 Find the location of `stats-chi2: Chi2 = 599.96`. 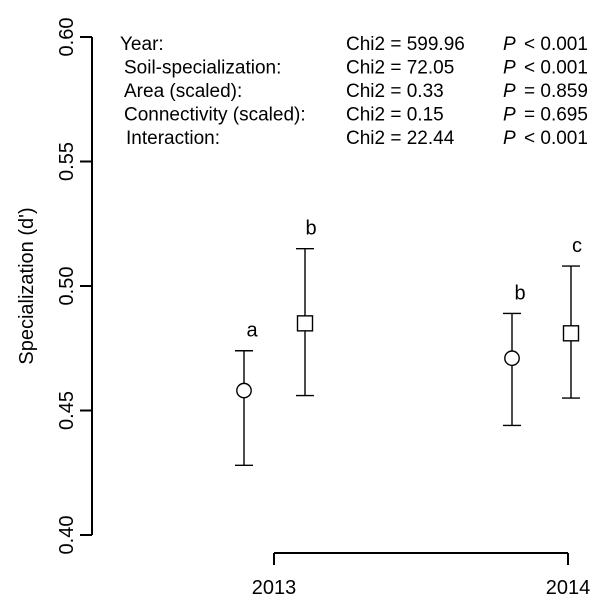

stats-chi2: Chi2 = 599.96 is located at coordinates (405, 44).